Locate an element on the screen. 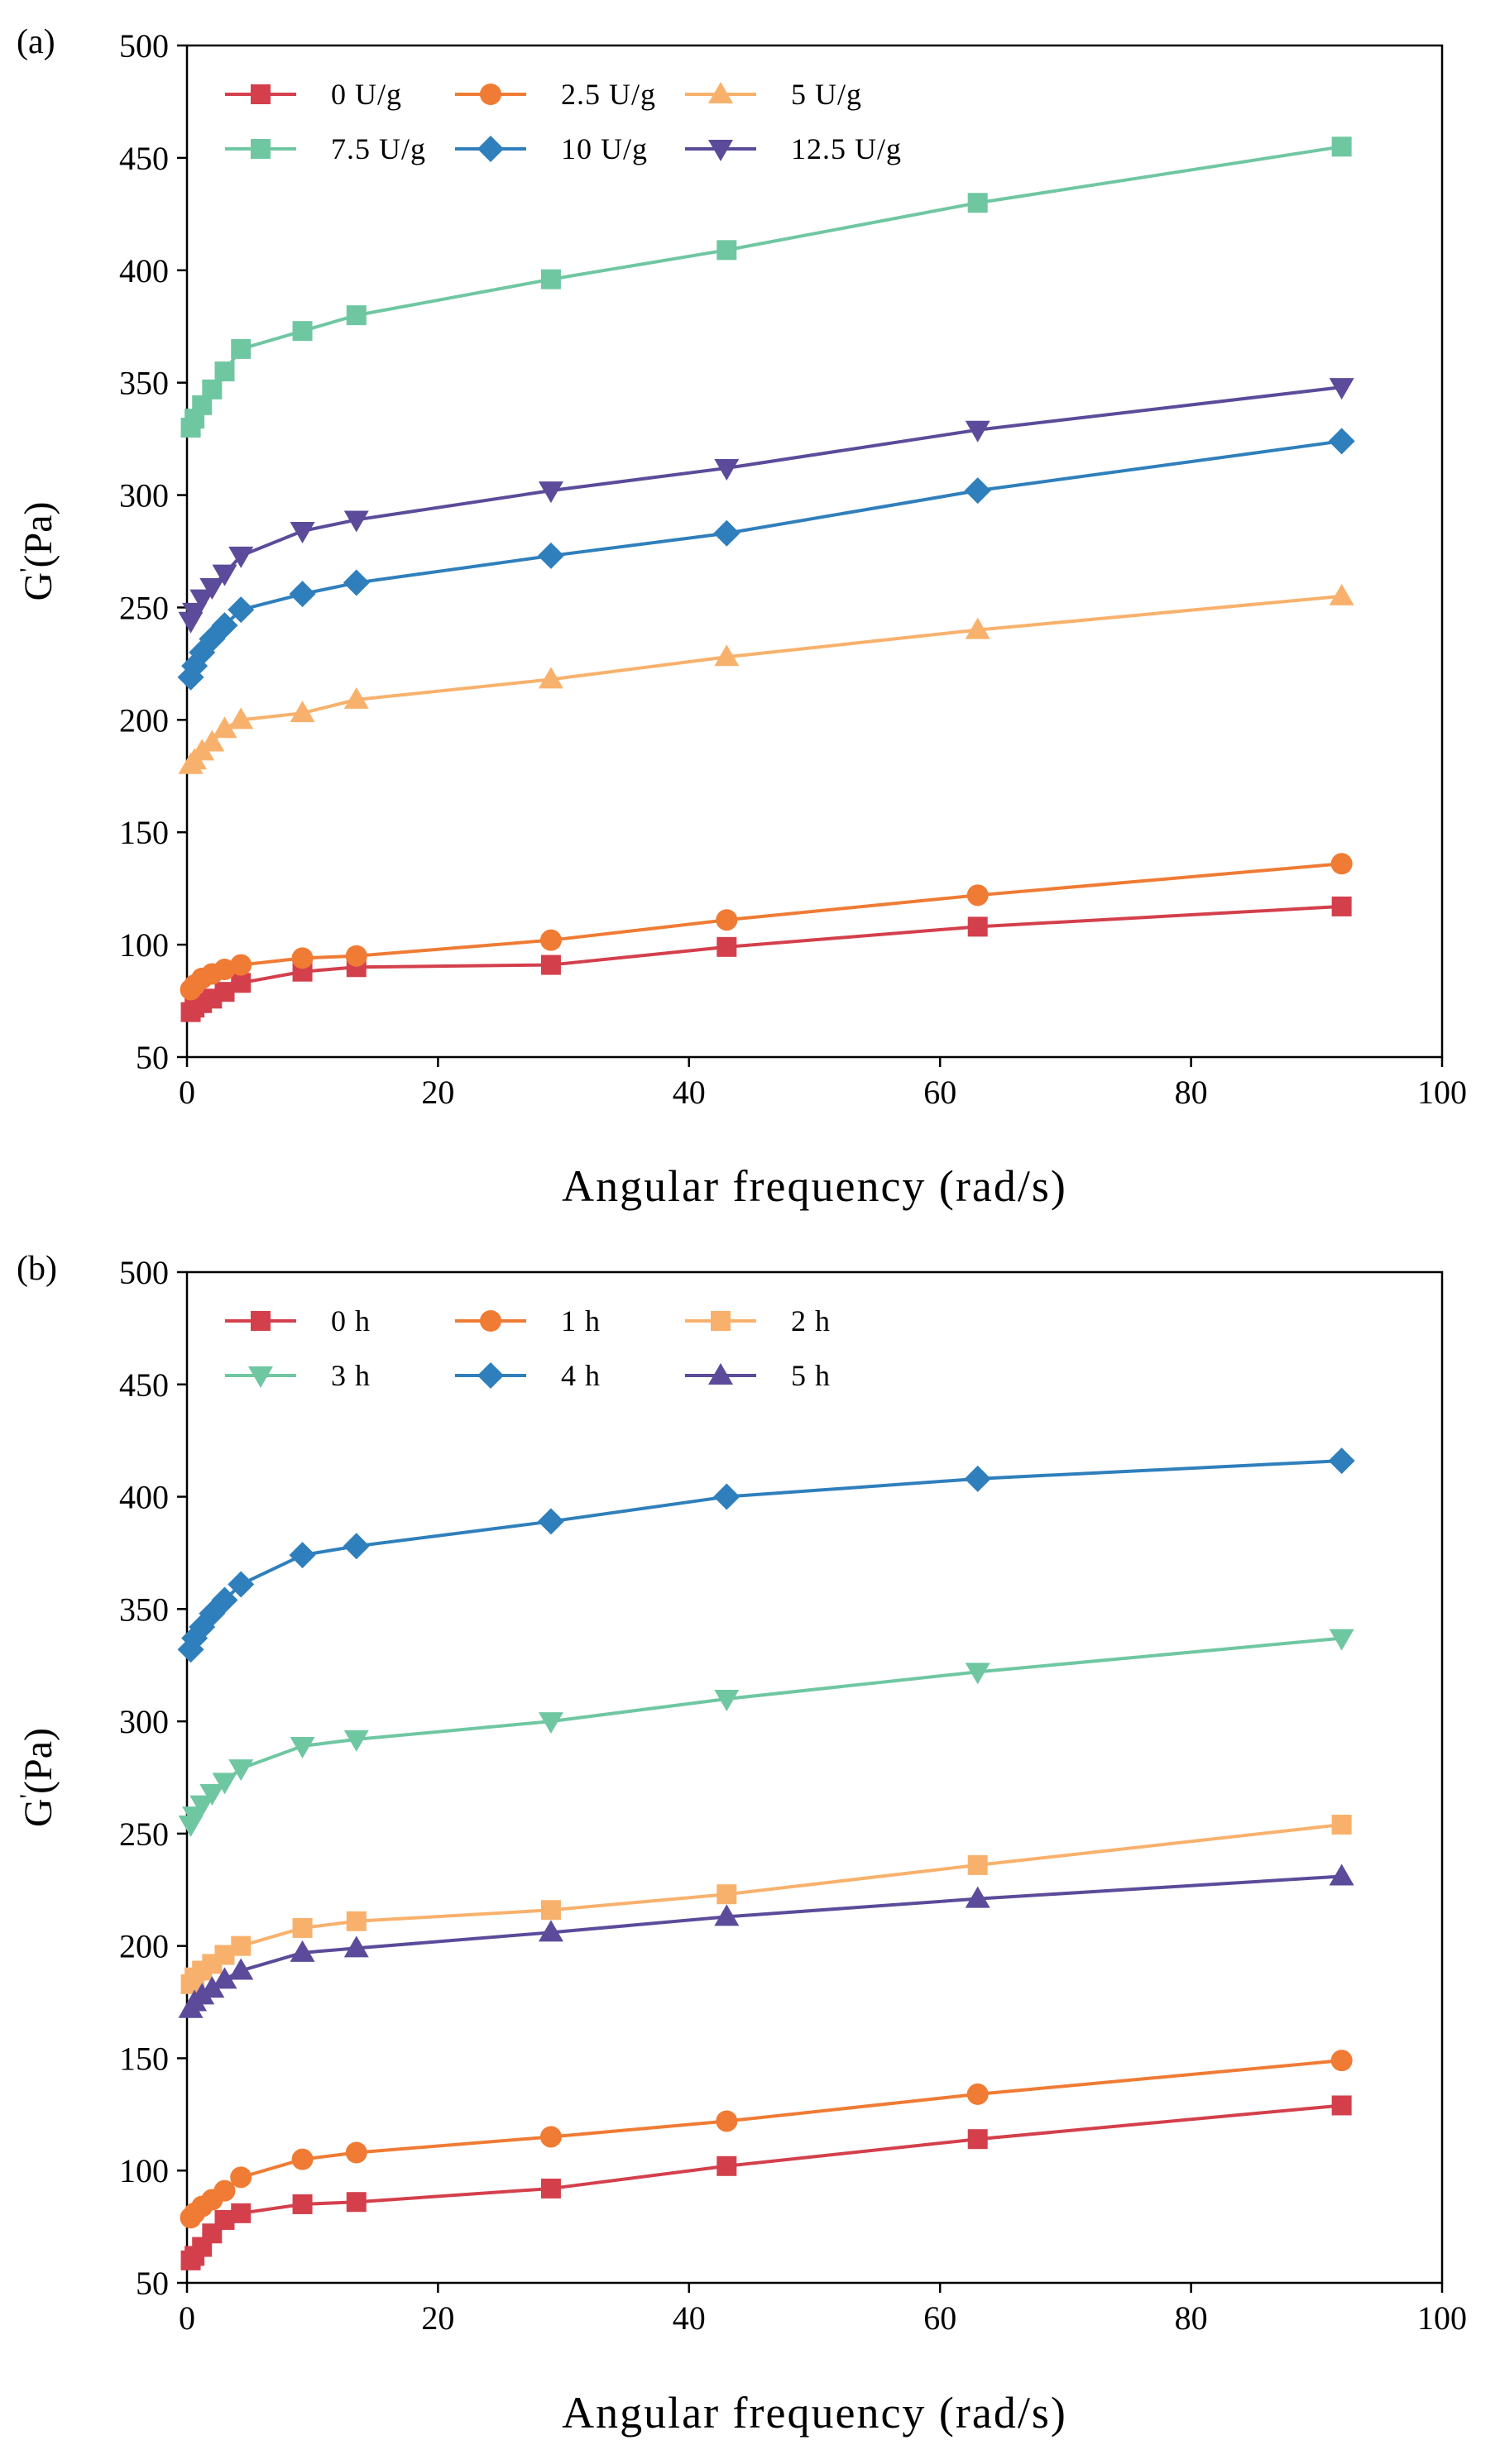 This screenshot has height=2464, width=1500. x-tick-label: 80 is located at coordinates (1191, 2318).